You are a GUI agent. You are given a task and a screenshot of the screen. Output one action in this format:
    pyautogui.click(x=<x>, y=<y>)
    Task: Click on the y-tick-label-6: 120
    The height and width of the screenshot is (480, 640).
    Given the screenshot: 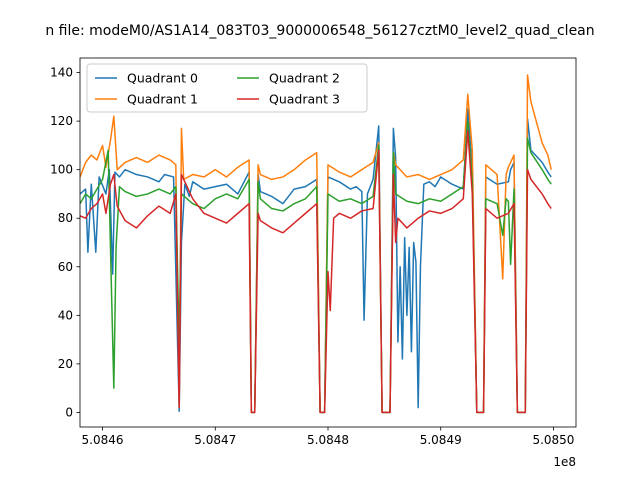 What is the action you would take?
    pyautogui.click(x=61, y=121)
    